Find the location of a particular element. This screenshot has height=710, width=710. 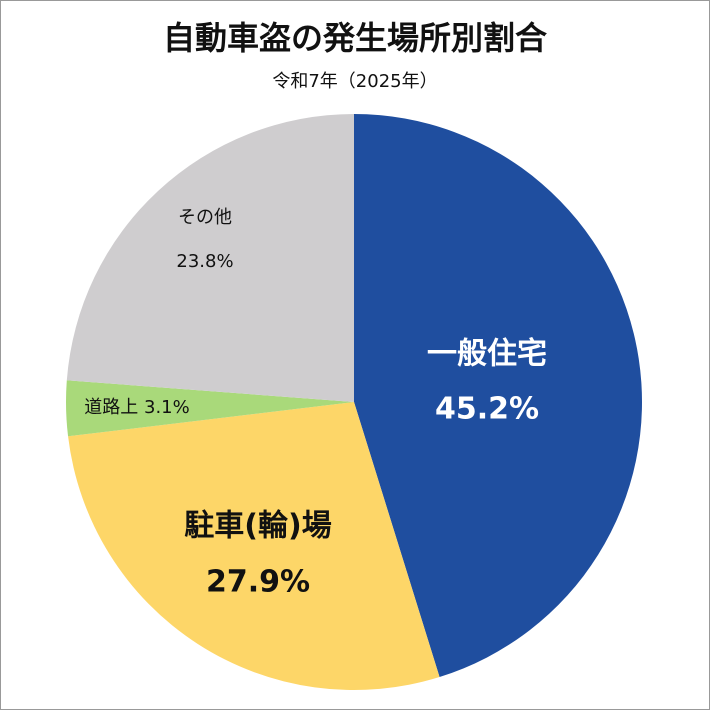

value-label: 23.8% is located at coordinates (204, 261).